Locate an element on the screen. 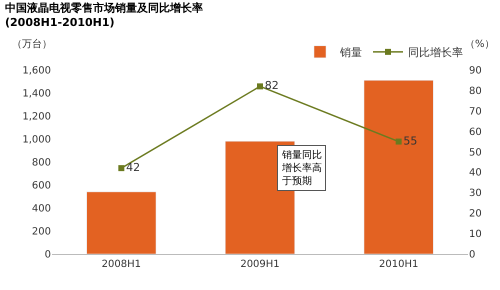 This screenshot has width=500, height=290. y-tick-label: 0 is located at coordinates (47, 255).